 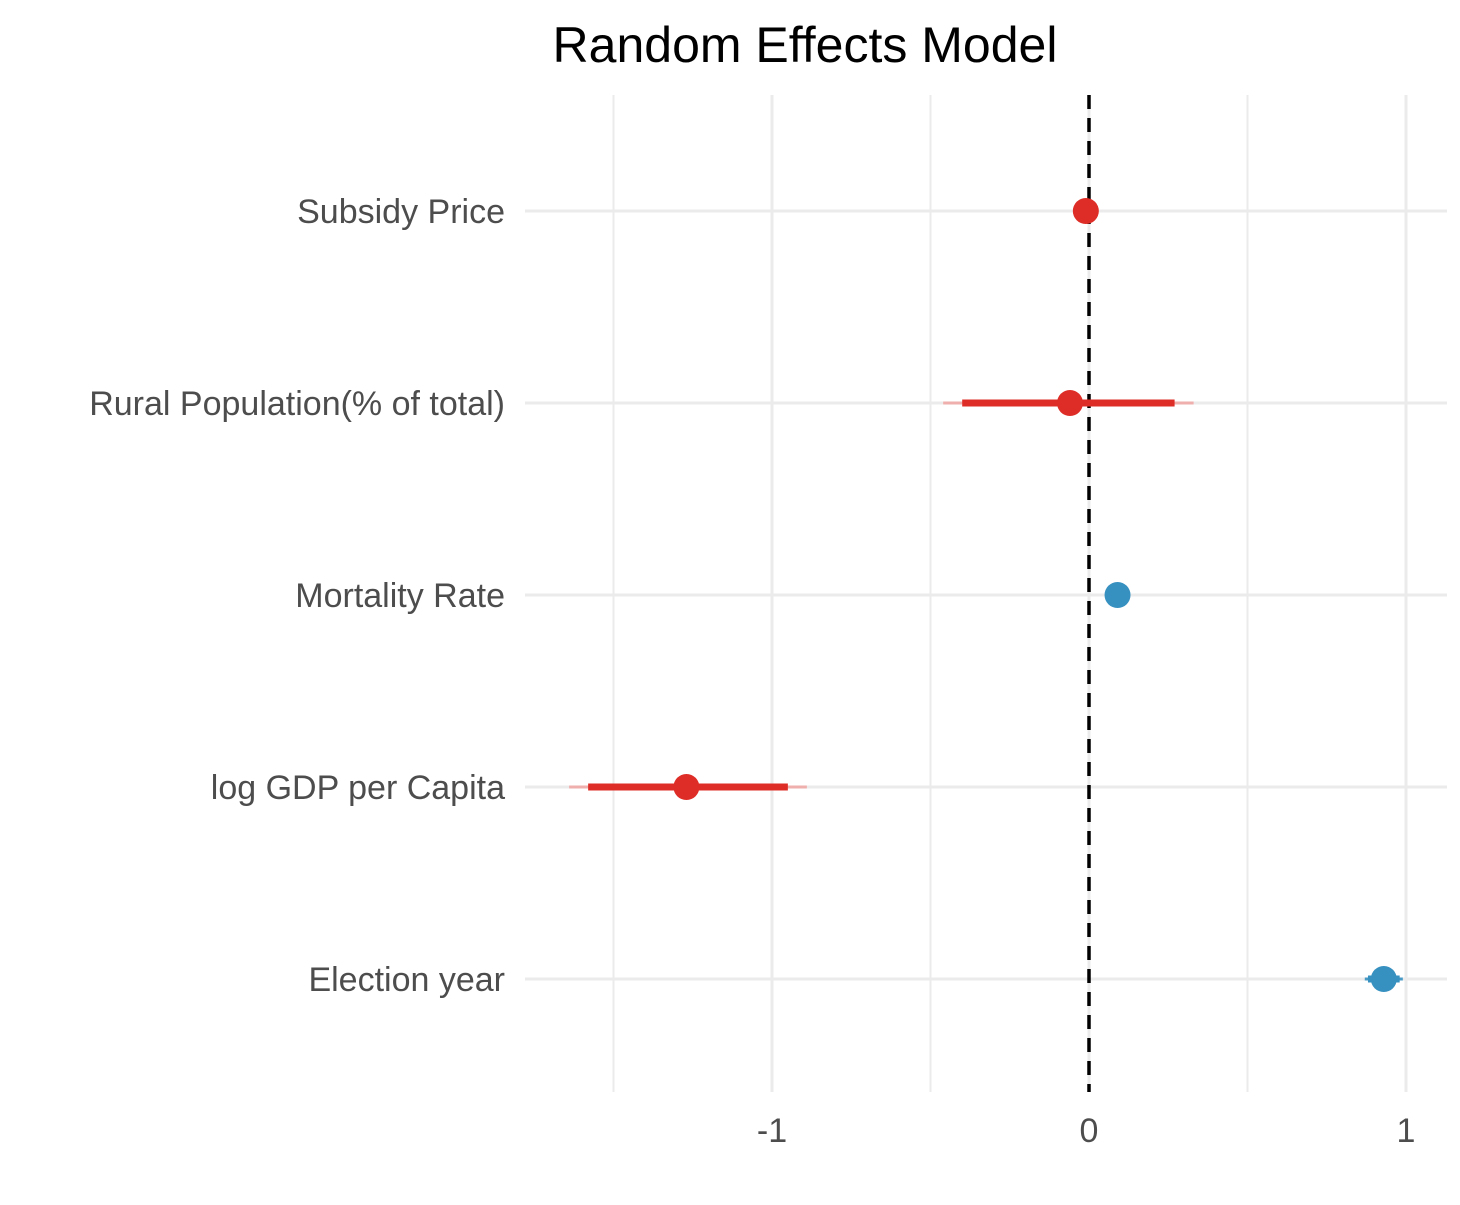 I want to click on x-tick-label: 0, so click(x=1089, y=1131).